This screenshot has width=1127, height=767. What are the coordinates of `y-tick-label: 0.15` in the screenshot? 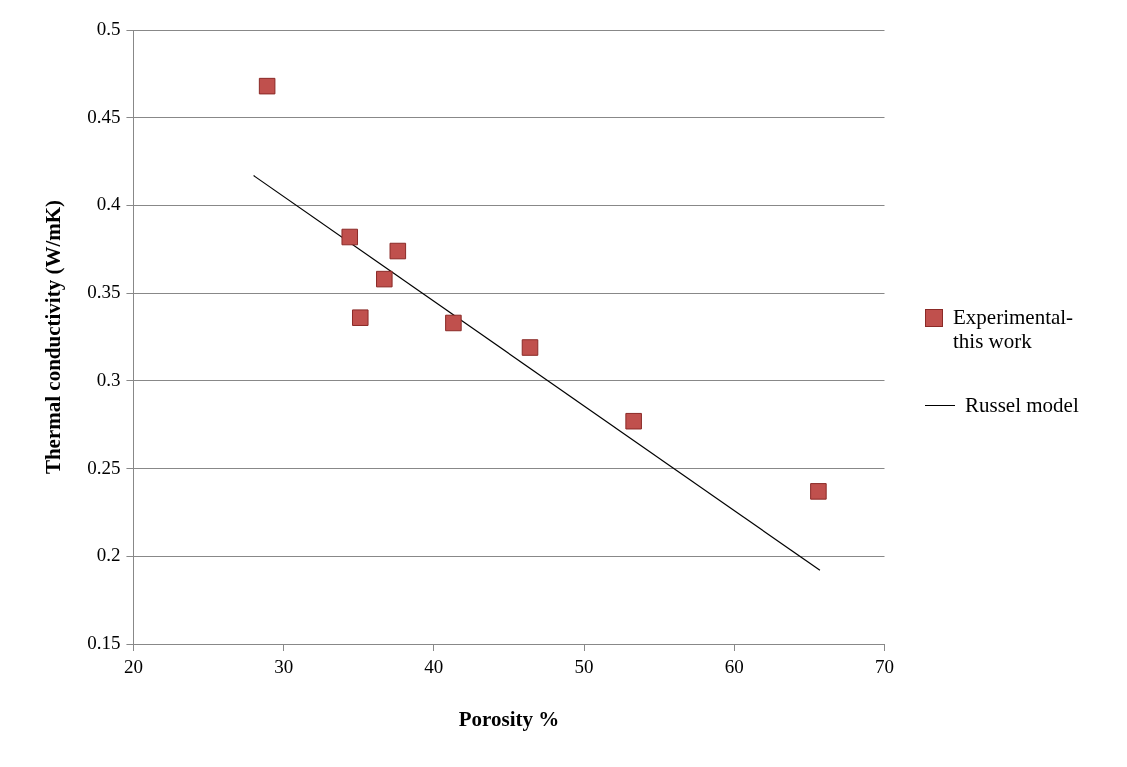 It's located at (104, 642).